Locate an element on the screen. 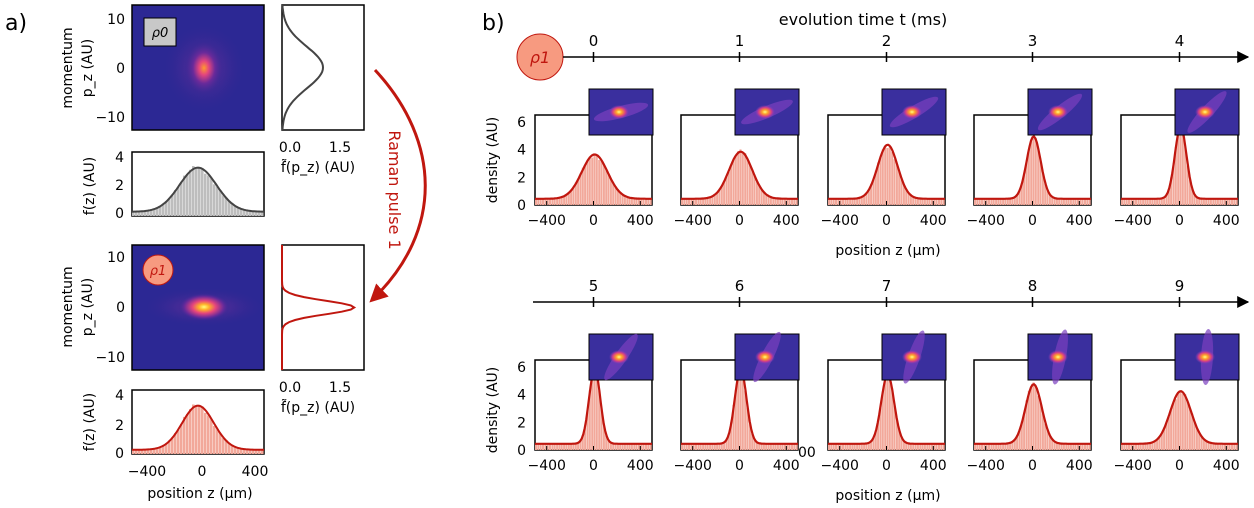 The height and width of the screenshot is (508, 1254). density-xtick: −400 is located at coordinates (546, 221).